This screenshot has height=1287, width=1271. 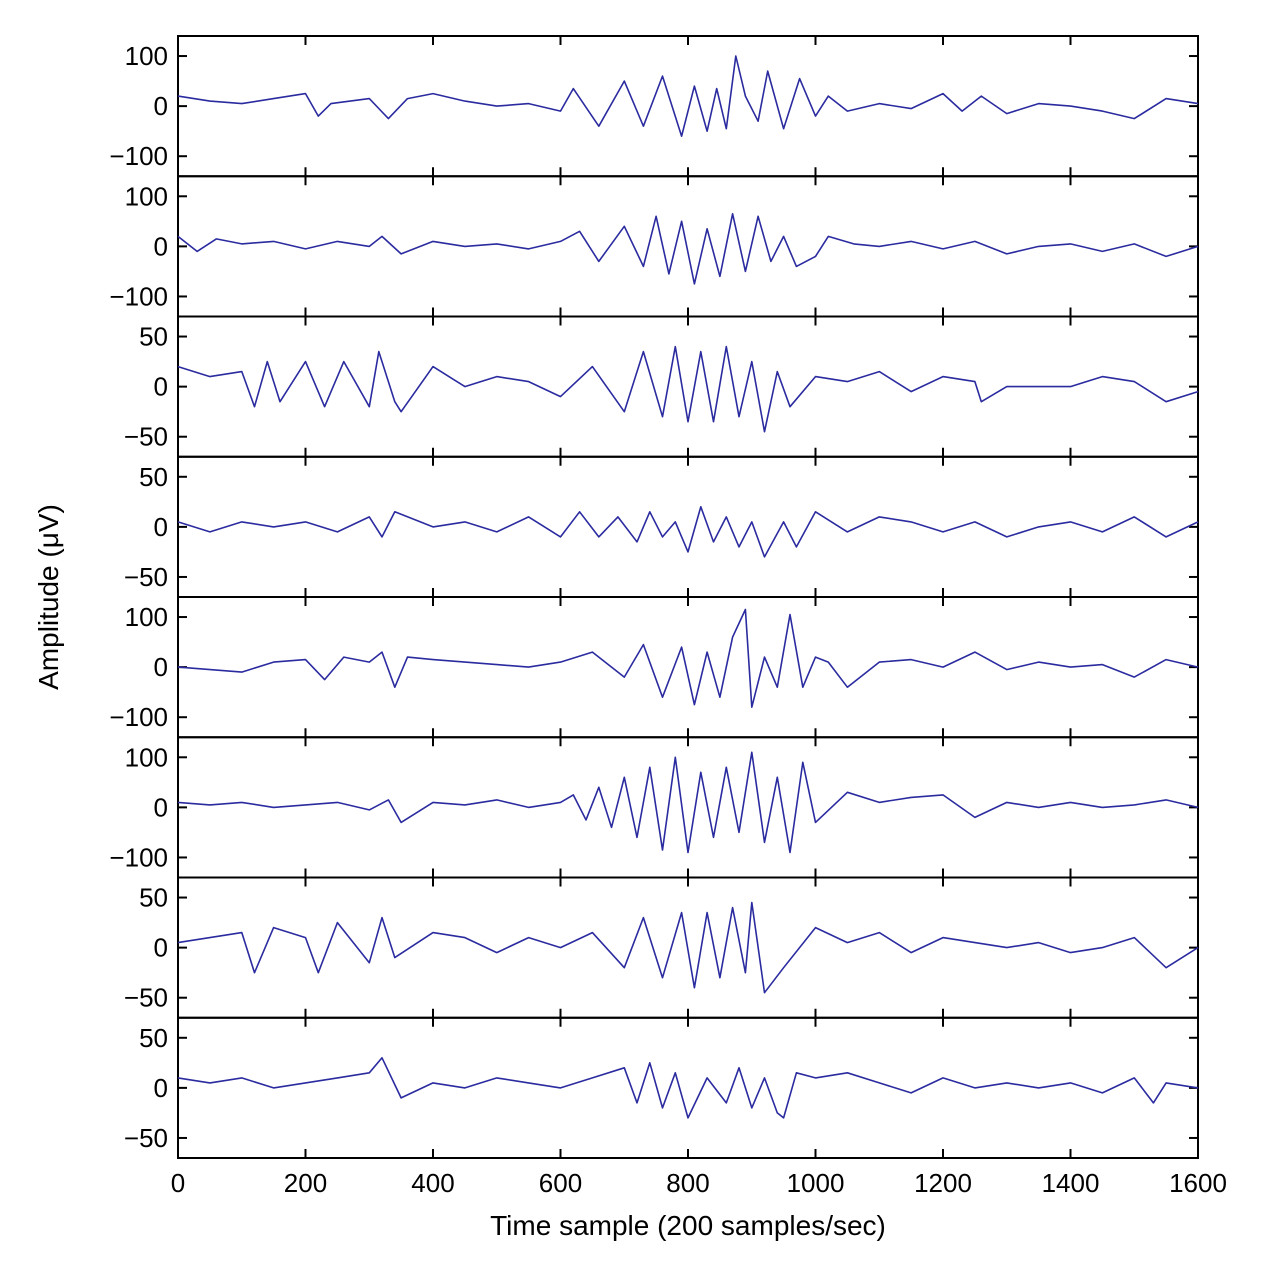 I want to click on channel-panel-3: −50 0 50, so click(x=661, y=386).